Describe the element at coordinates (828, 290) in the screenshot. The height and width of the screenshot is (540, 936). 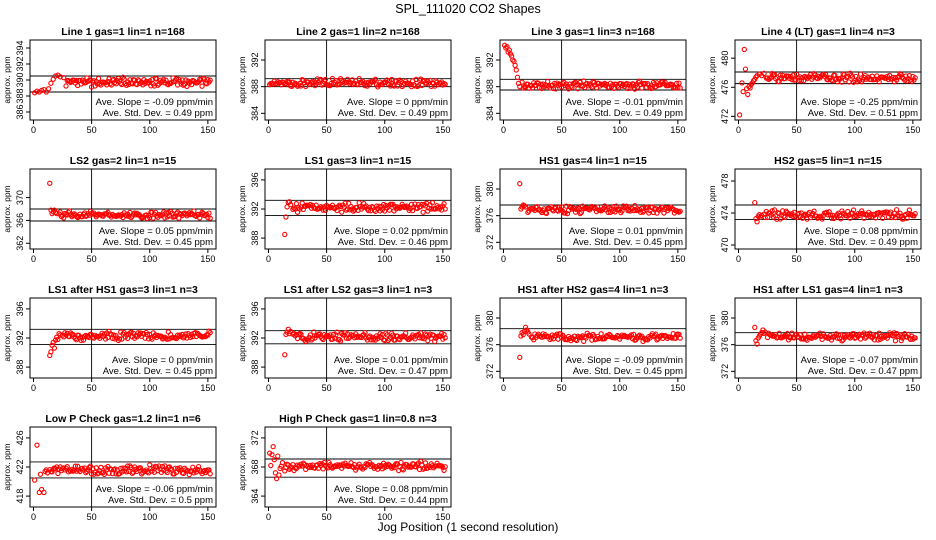
I see `panel-title: HS1 after LS1 gas=4 lin=1 n=3` at that location.